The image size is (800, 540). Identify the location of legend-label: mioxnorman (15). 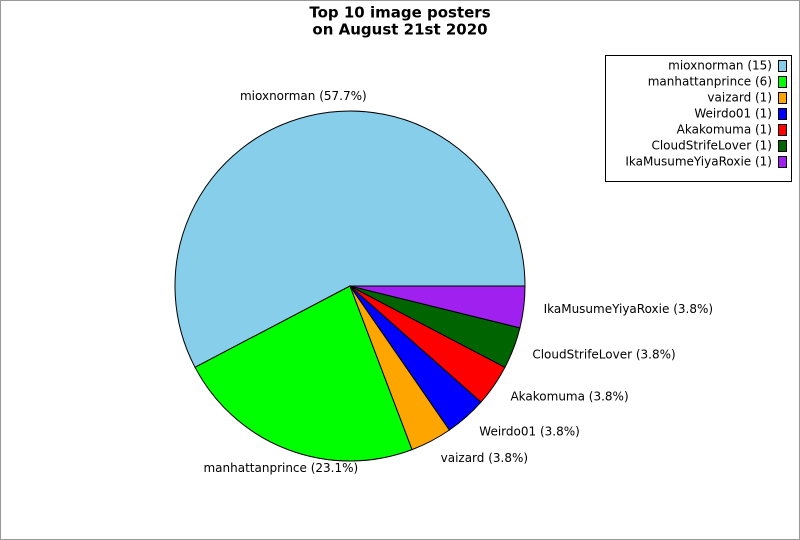
(720, 66).